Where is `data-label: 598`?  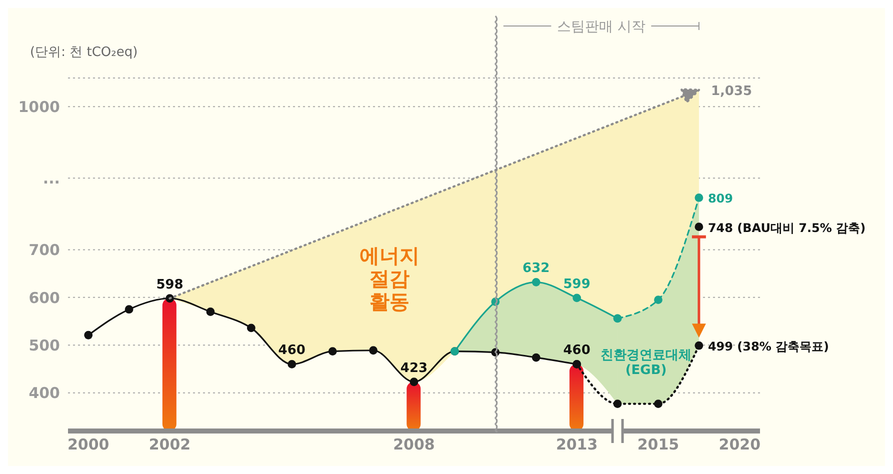
data-label: 598 is located at coordinates (170, 284).